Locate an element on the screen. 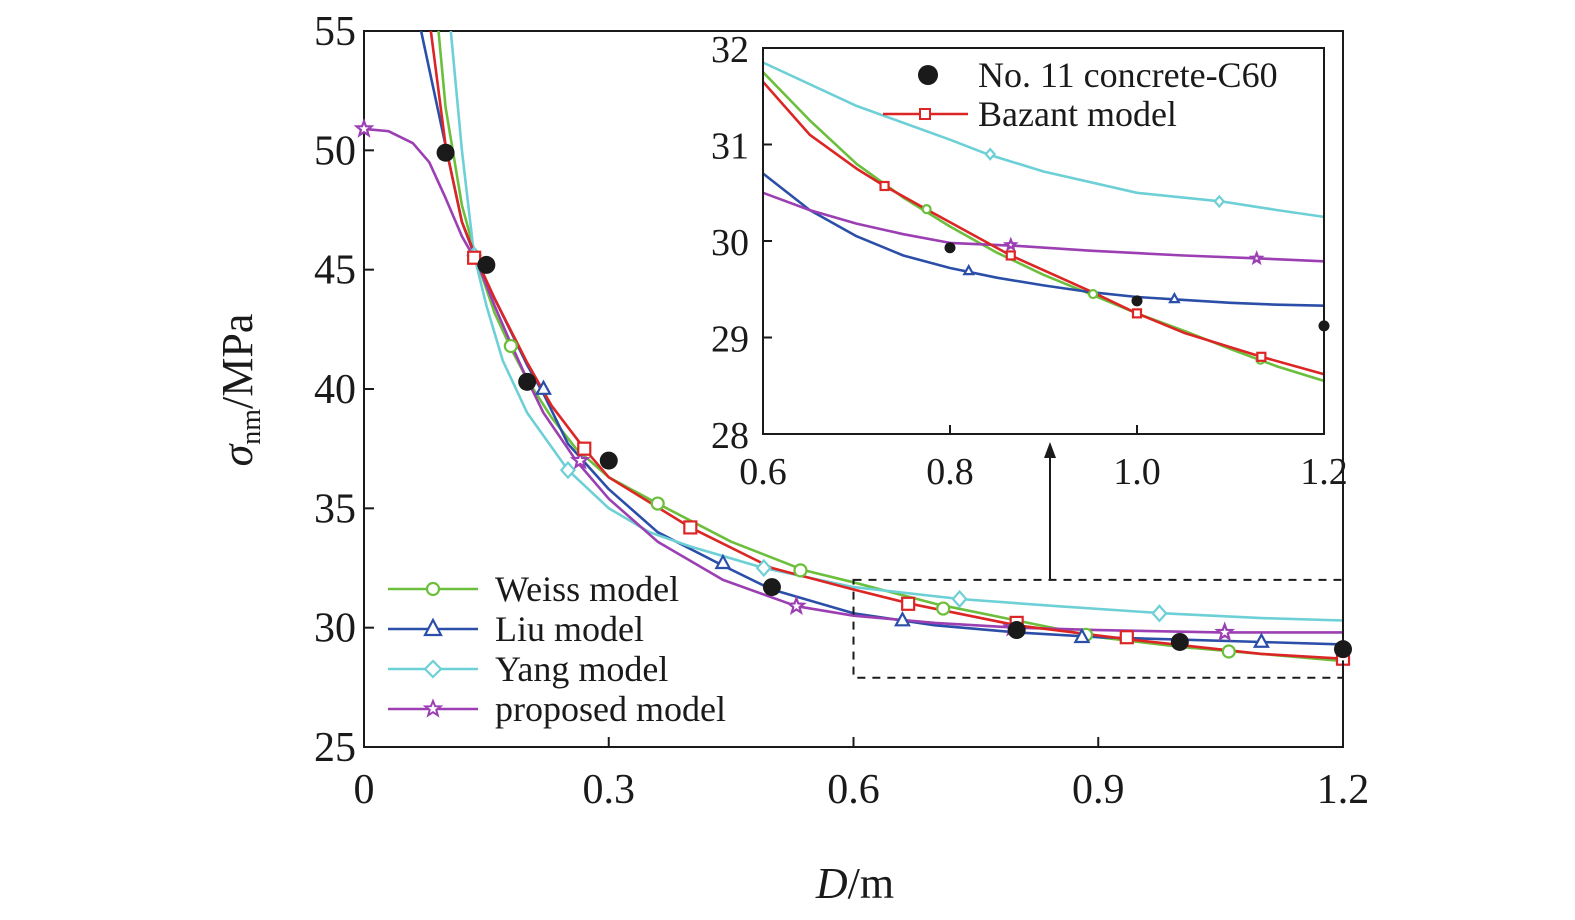  x-axis-title-symbol: D is located at coordinates (831, 883).